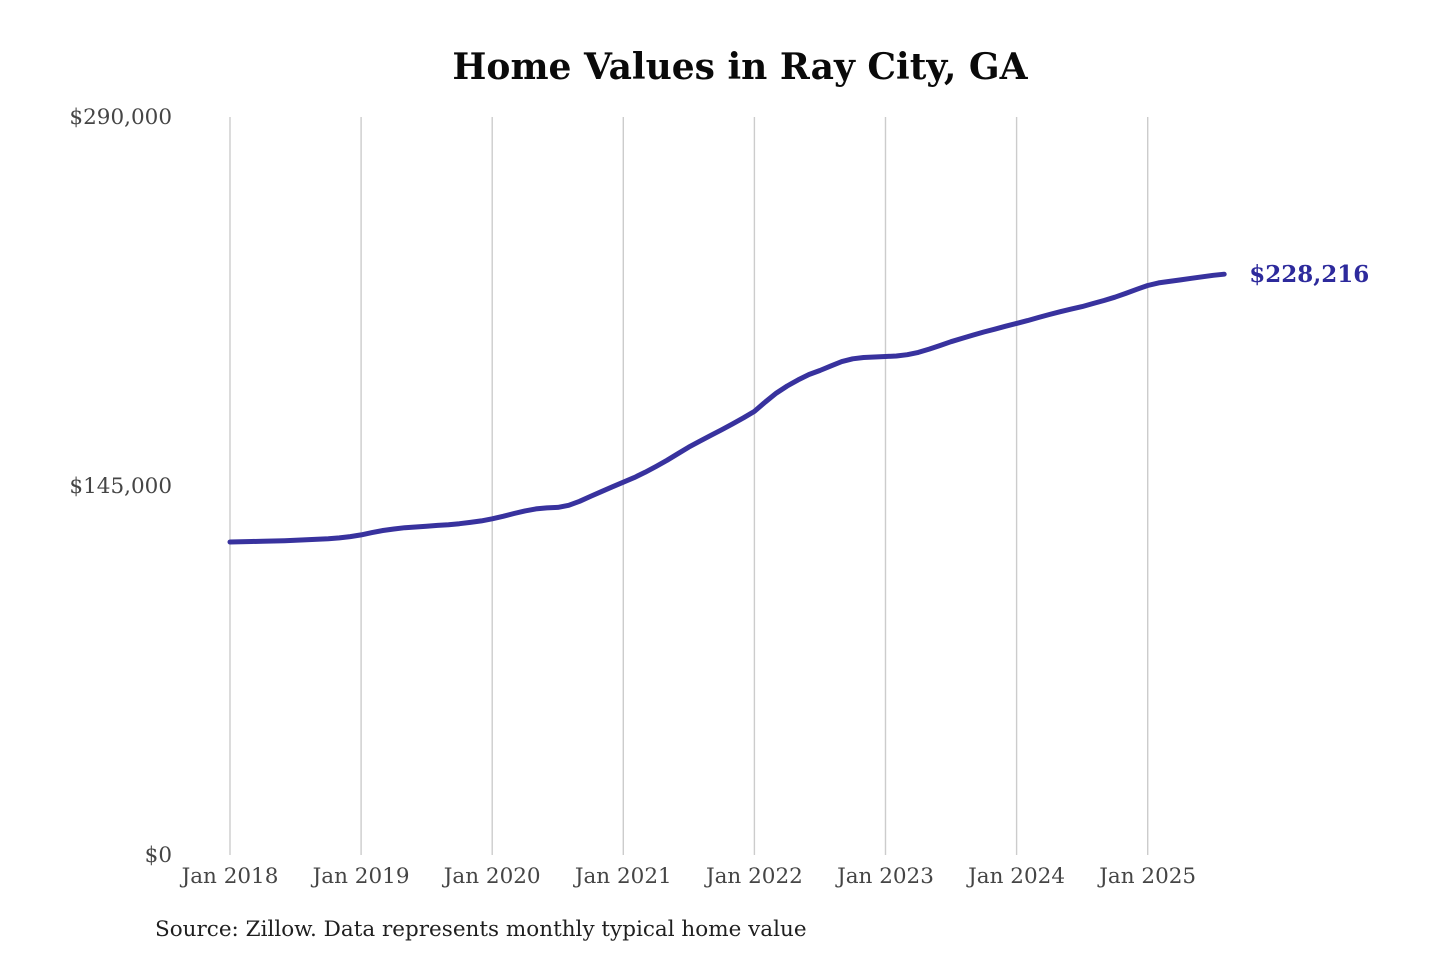 The height and width of the screenshot is (960, 1440). I want to click on x-tick-label: Jan 2018, so click(229, 876).